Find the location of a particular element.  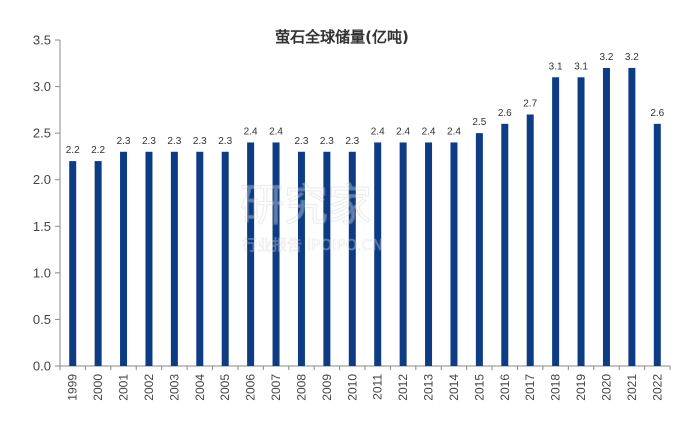

x-tick-label-2007: 2007 is located at coordinates (276, 387).